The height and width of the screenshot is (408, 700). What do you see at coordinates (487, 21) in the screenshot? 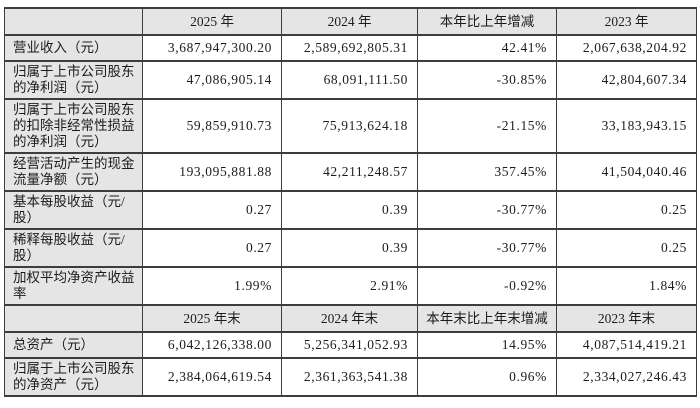
I see `header-yoy-change: 本年比上年增减` at bounding box center [487, 21].